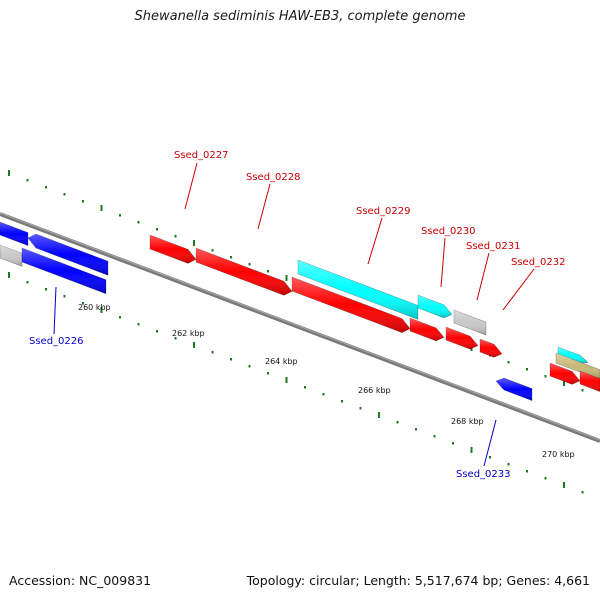 This screenshot has height=600, width=600. Describe the element at coordinates (14, 234) in the screenshot. I see `gene-ssed-0226-upper-shading` at that location.